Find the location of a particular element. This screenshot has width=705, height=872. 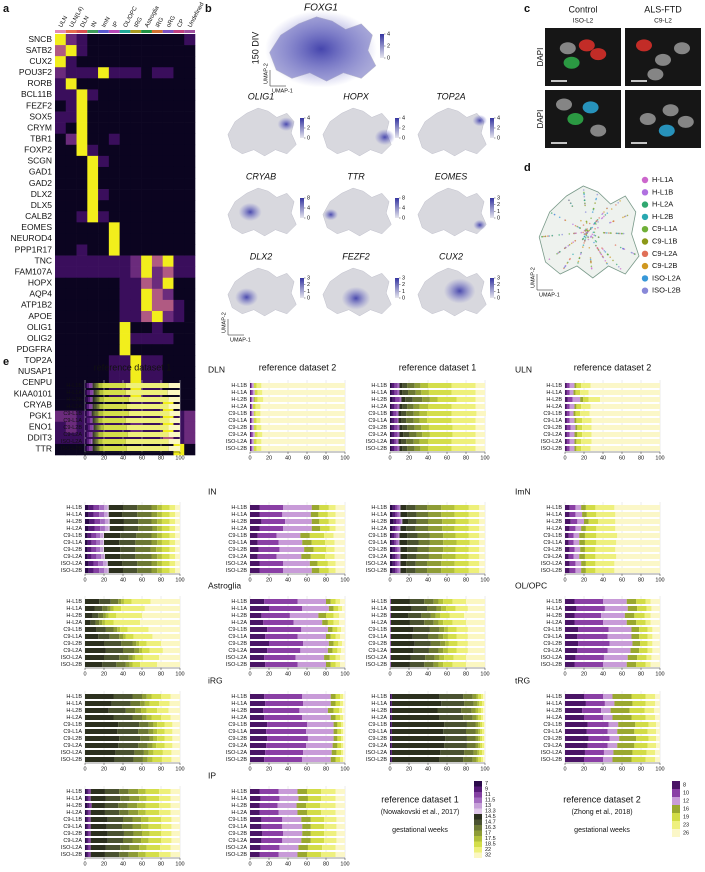

sample-label: C9-L2B is located at coordinates (377, 550).